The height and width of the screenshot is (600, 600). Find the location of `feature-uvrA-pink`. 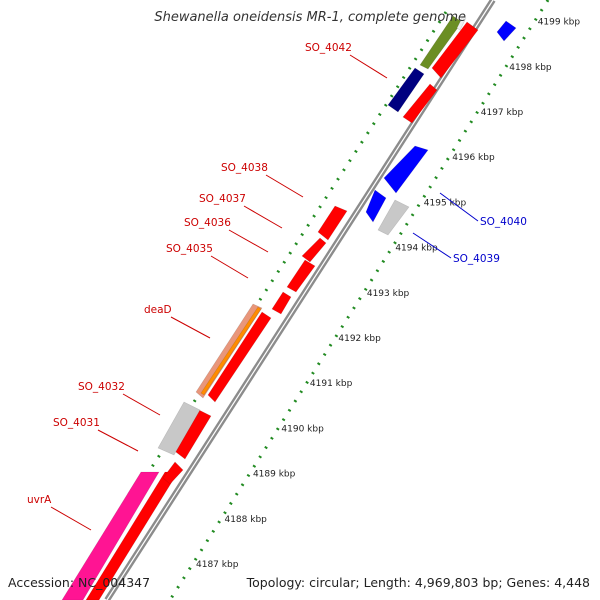

feature-uvrA-pink is located at coordinates (110, 535).